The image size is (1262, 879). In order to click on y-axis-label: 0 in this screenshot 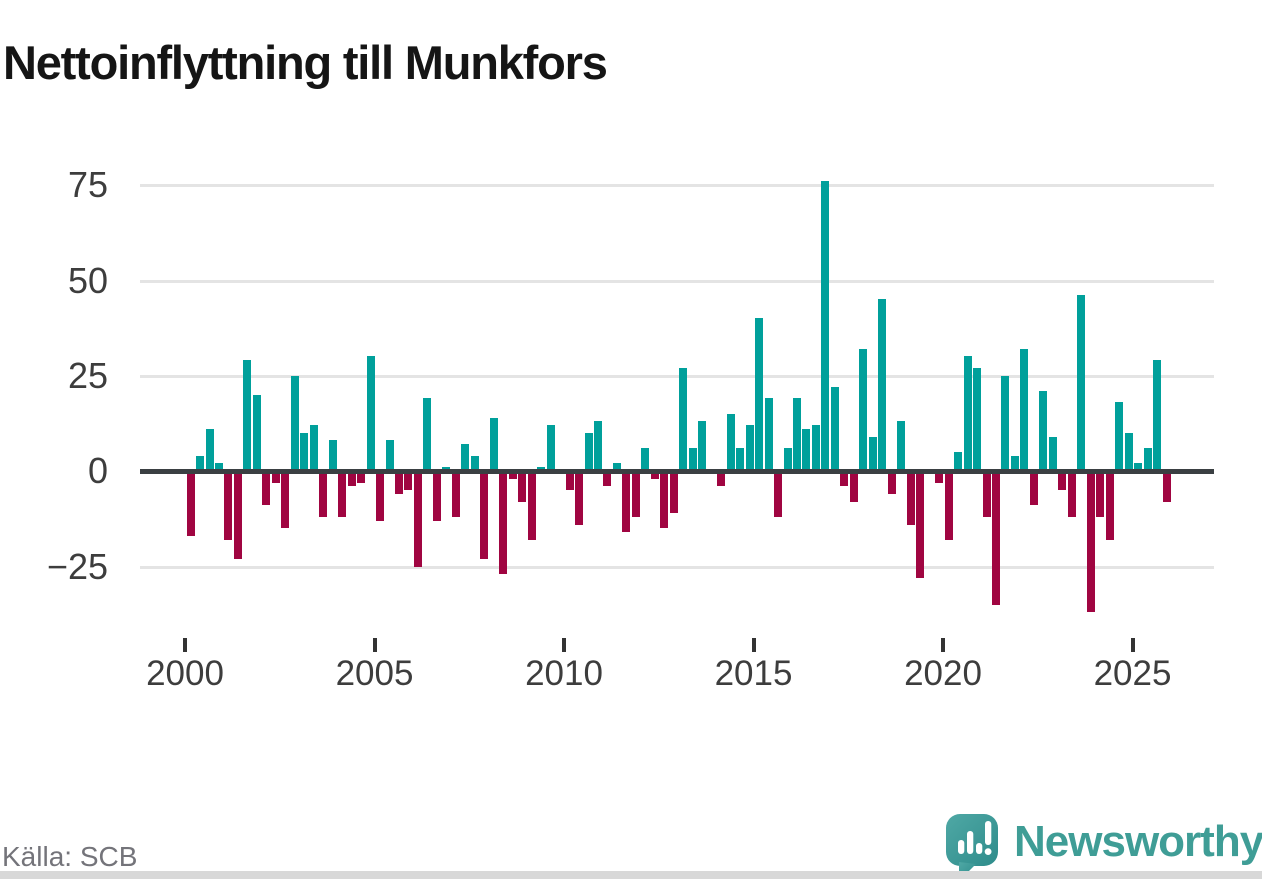, I will do `click(97, 470)`.